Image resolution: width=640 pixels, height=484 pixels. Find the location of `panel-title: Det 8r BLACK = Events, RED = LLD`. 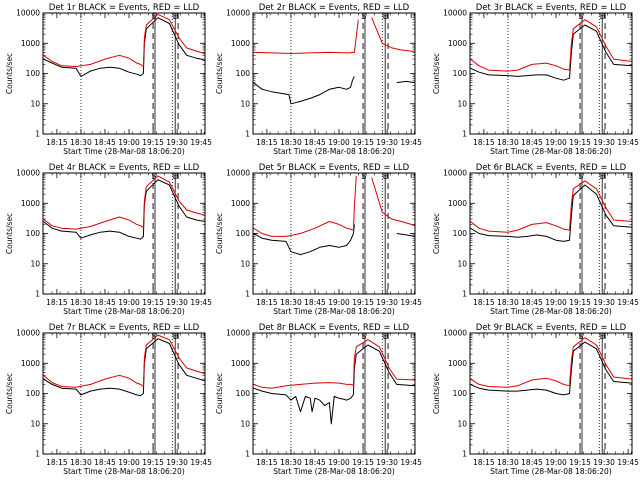

panel-title: Det 8r BLACK = Events, RED = LLD is located at coordinates (334, 328).